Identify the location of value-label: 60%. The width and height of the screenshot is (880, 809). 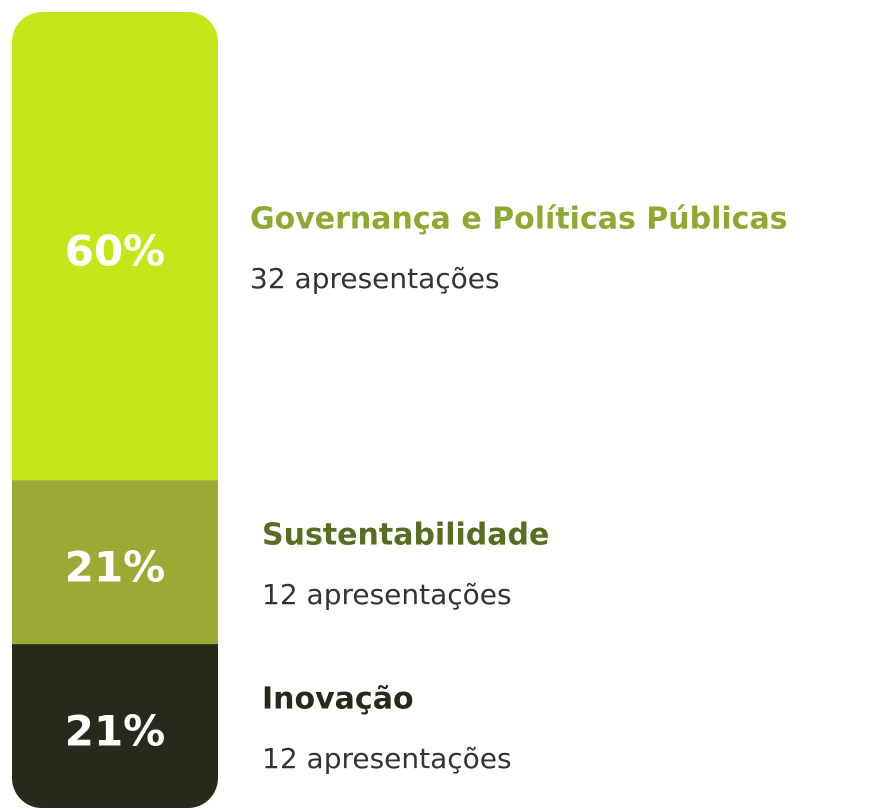
(115, 251).